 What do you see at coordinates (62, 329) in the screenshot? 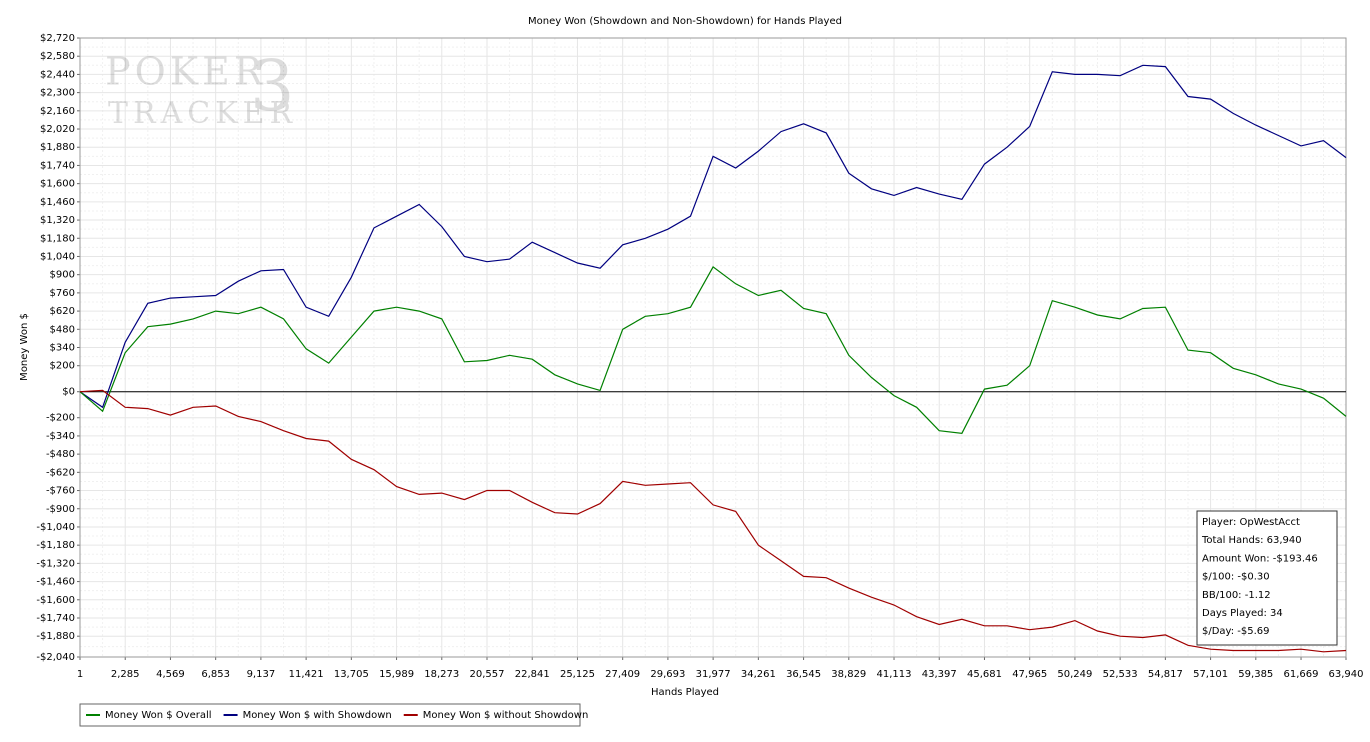
I see `y-tick-label: $480` at bounding box center [62, 329].